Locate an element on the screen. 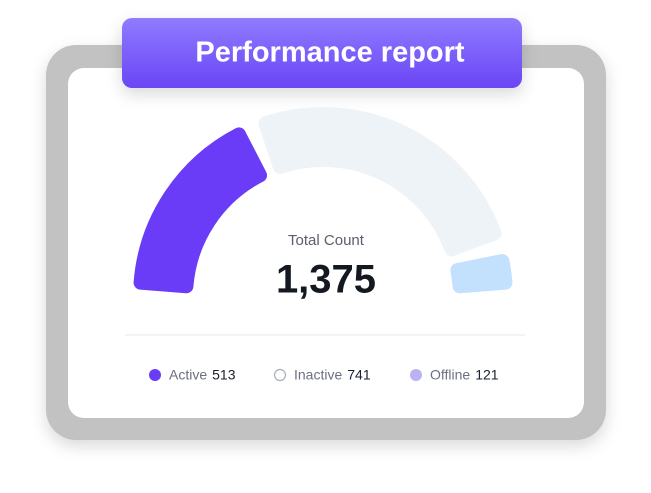 This screenshot has width=651, height=493. legend: Active 513 Inactive 741 Offline 121 is located at coordinates (324, 375).